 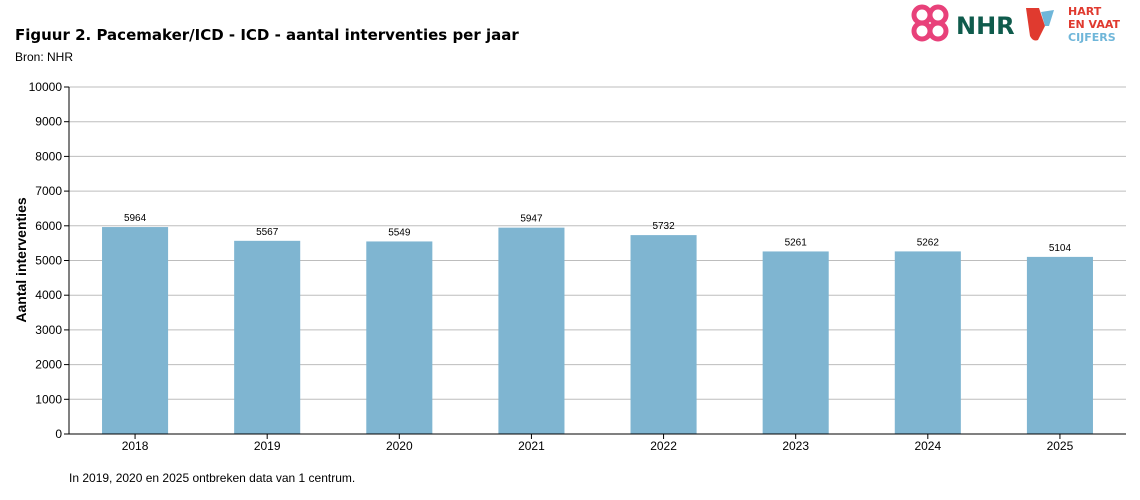 I want to click on data-label: 5947, so click(x=531, y=219).